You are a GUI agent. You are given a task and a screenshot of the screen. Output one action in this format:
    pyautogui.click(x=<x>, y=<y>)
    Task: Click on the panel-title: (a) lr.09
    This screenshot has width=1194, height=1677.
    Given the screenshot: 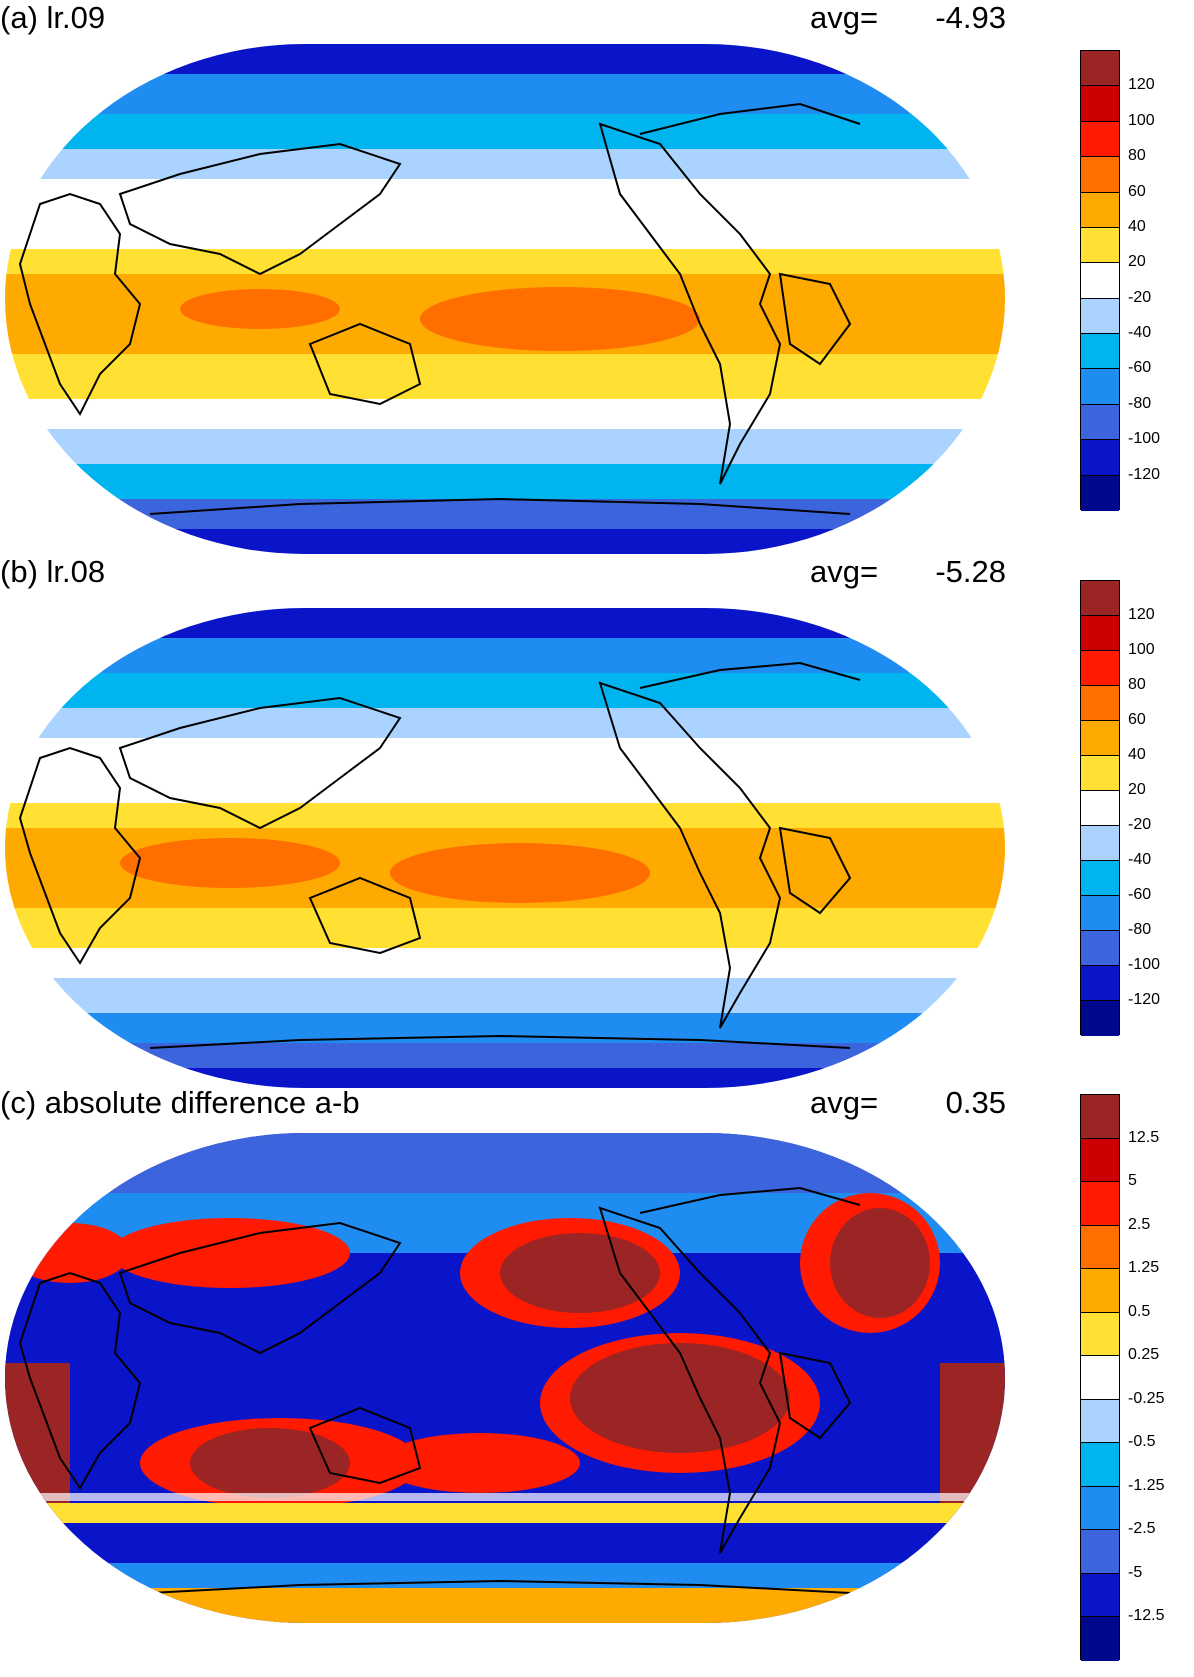 What is the action you would take?
    pyautogui.click(x=53, y=17)
    